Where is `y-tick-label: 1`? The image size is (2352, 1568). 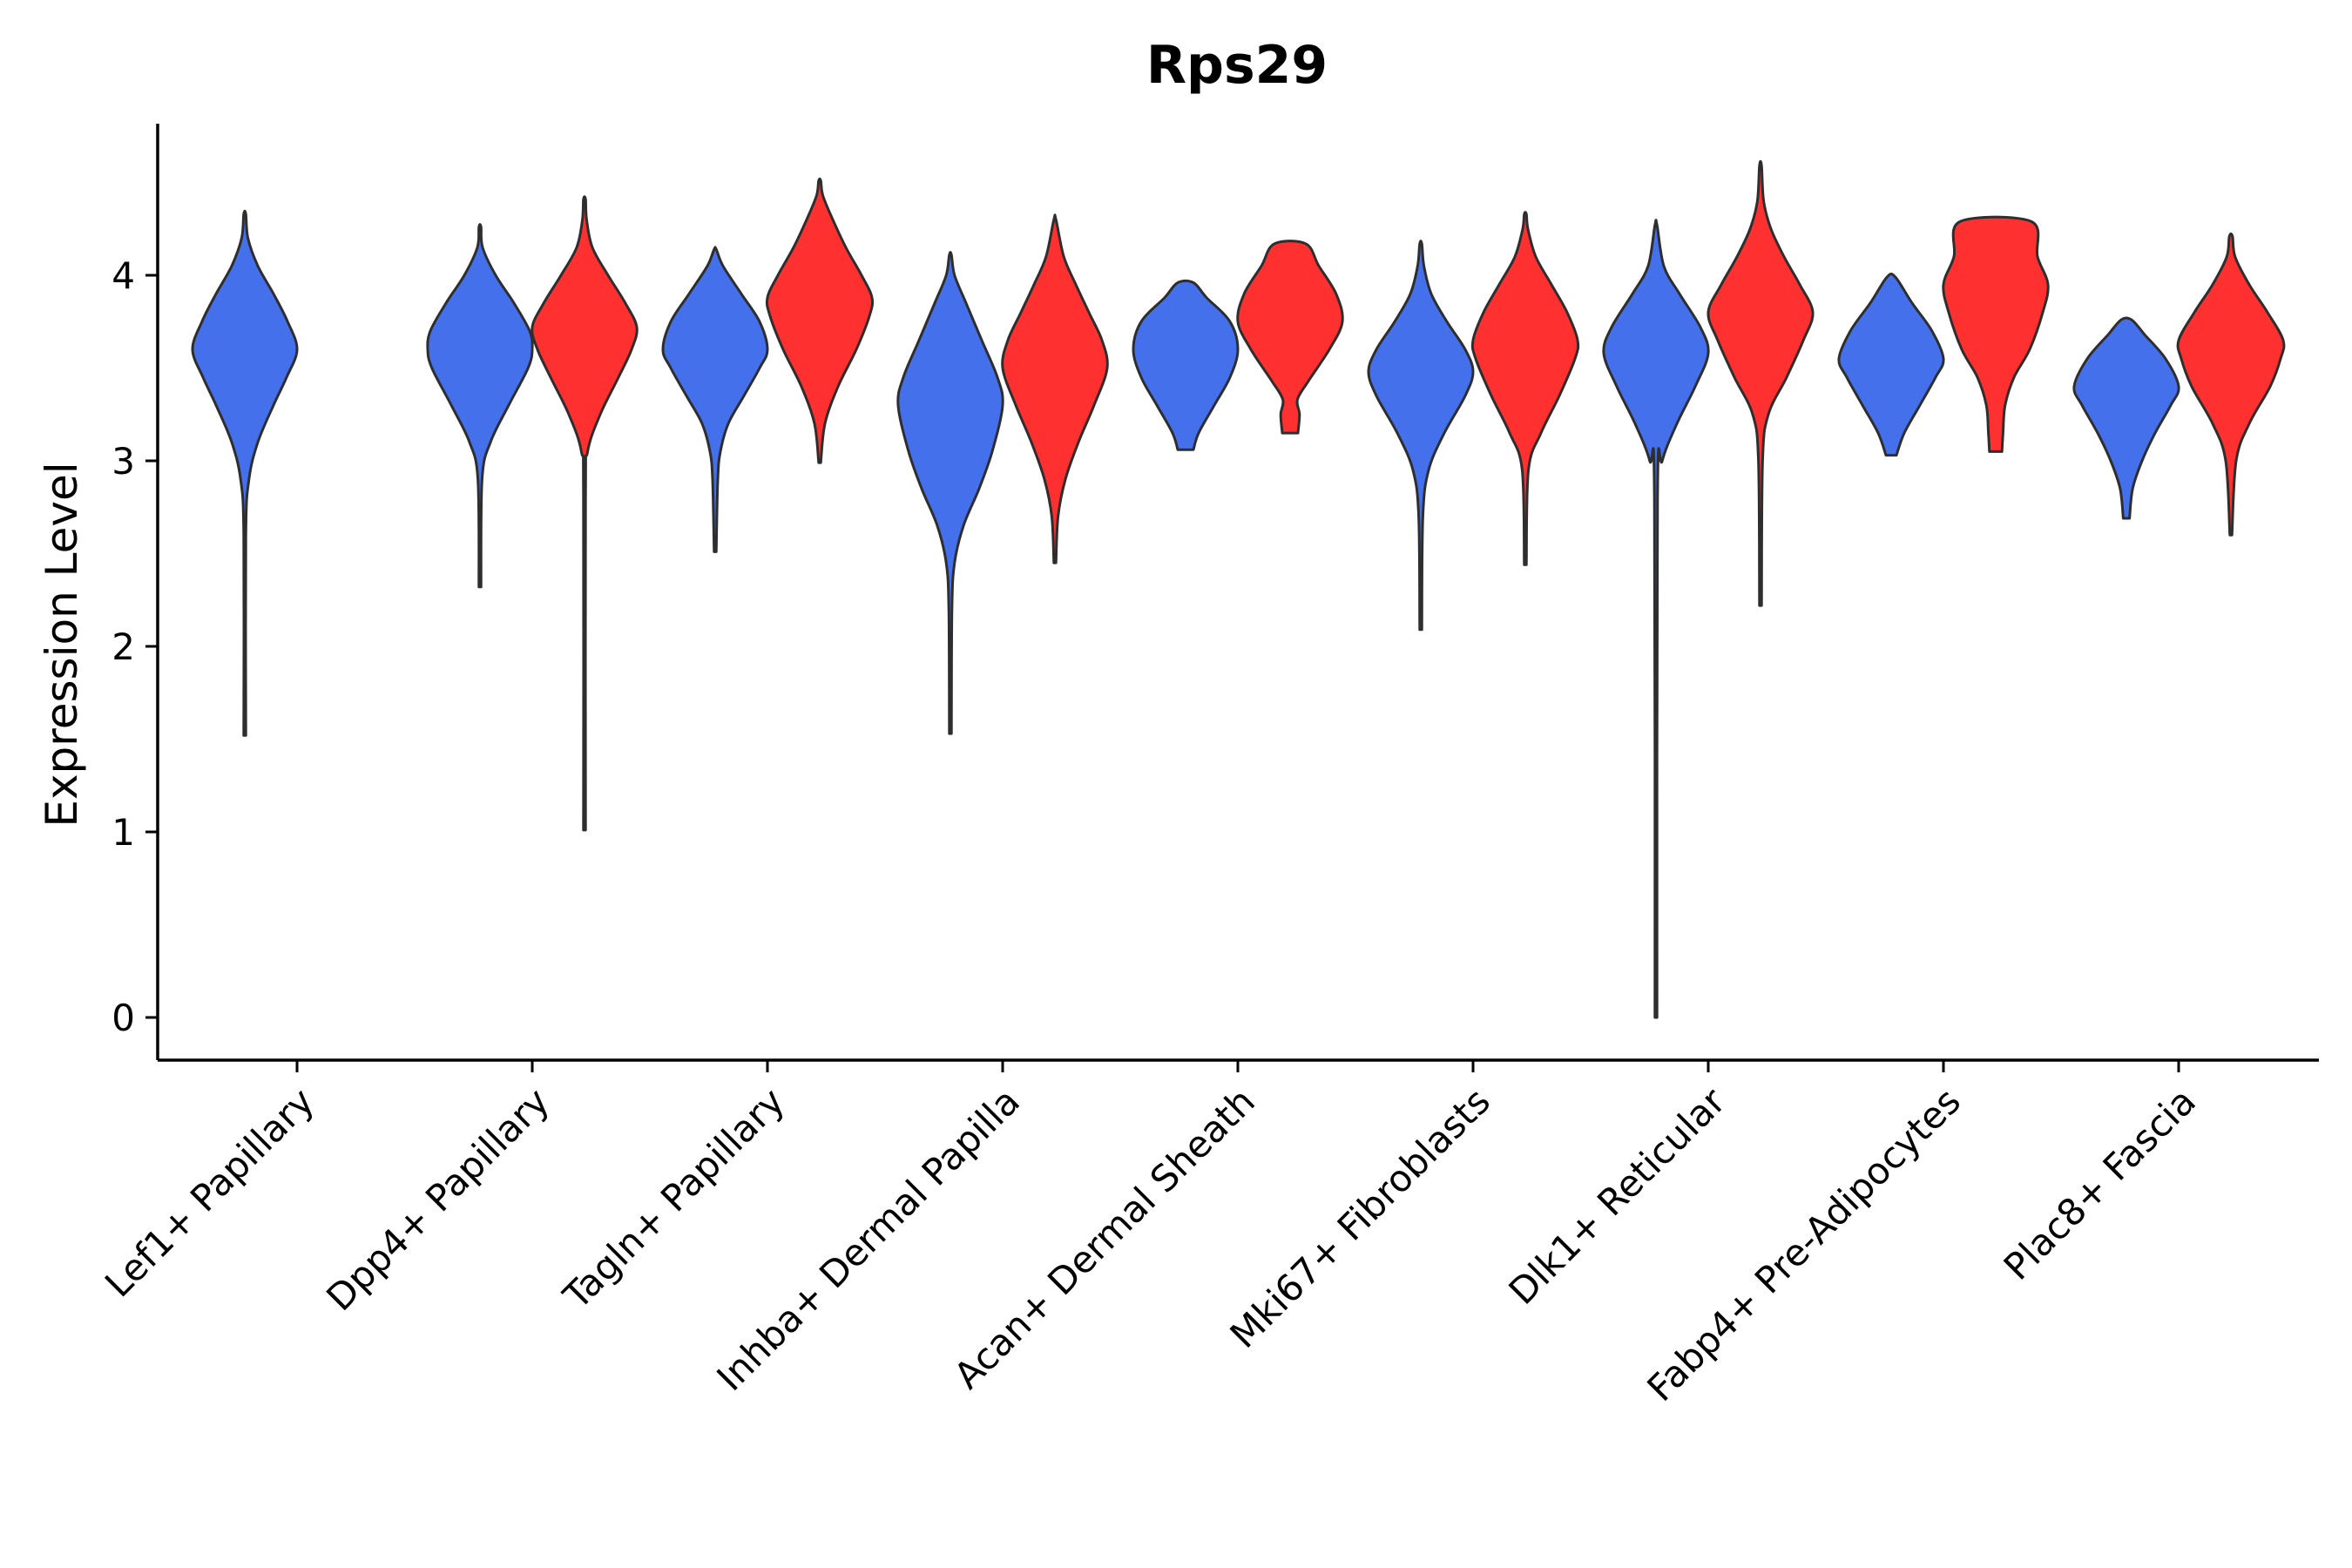
y-tick-label: 1 is located at coordinates (124, 832).